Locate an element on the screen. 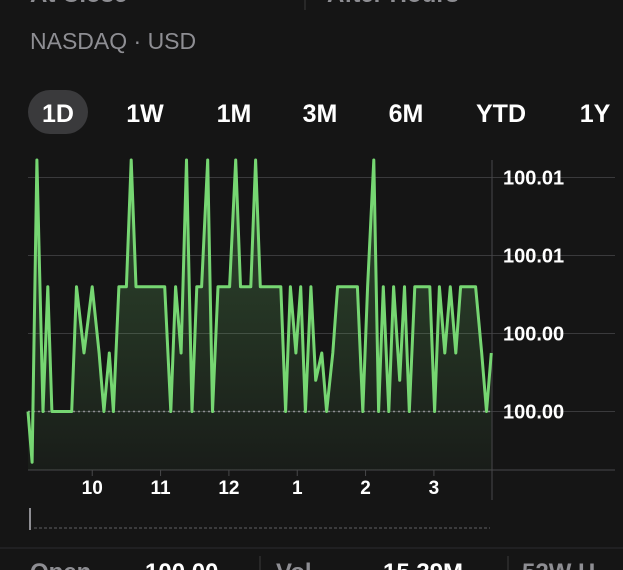 The width and height of the screenshot is (623, 570). range-tab: 1W is located at coordinates (145, 114).